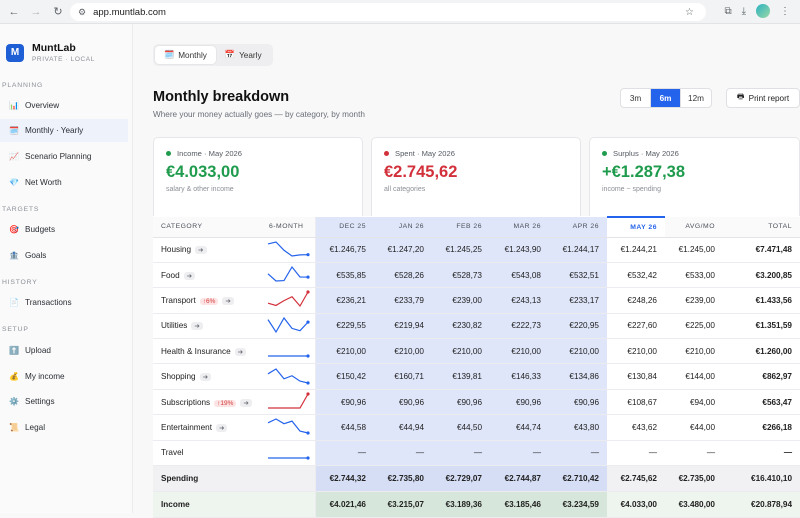 This screenshot has height=518, width=800. What do you see at coordinates (761, 479) in the screenshot?
I see `spending-value: €16.410,10` at bounding box center [761, 479].